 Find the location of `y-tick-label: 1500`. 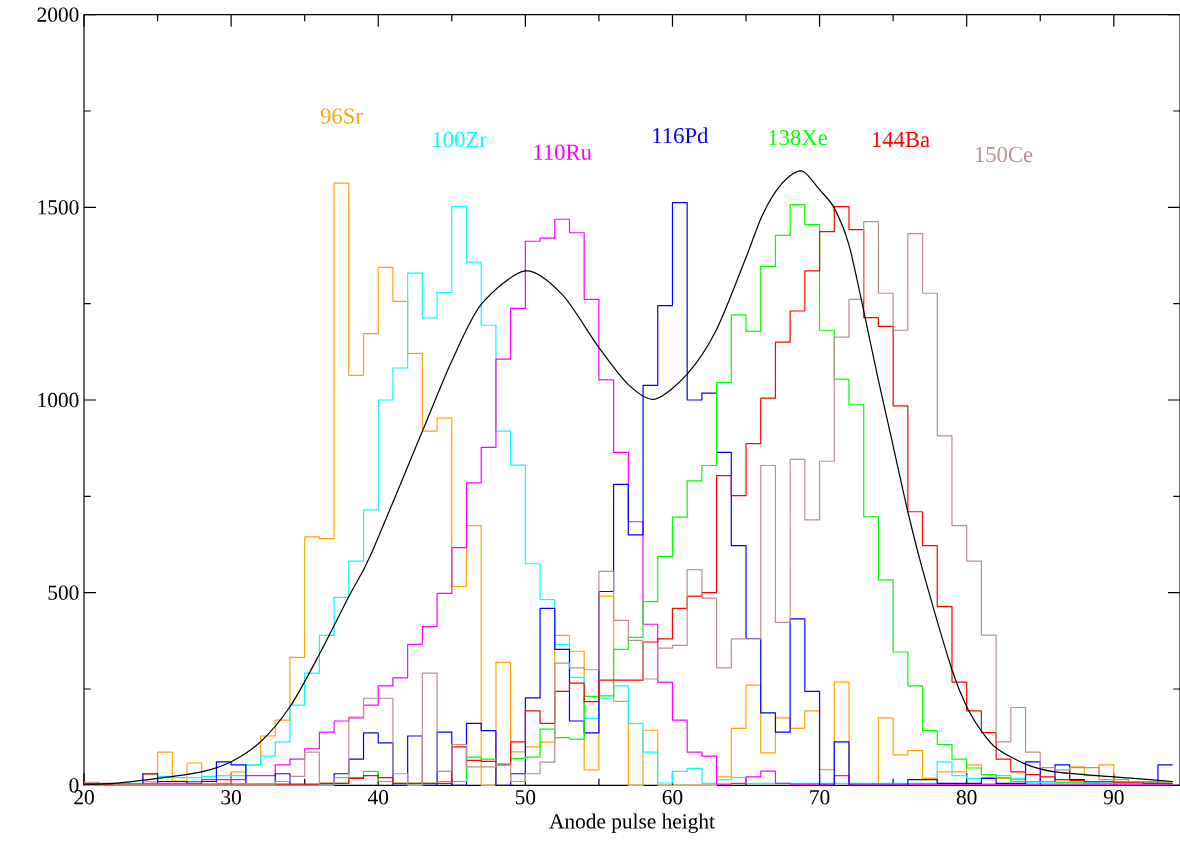

y-tick-label: 1500 is located at coordinates (58, 207).